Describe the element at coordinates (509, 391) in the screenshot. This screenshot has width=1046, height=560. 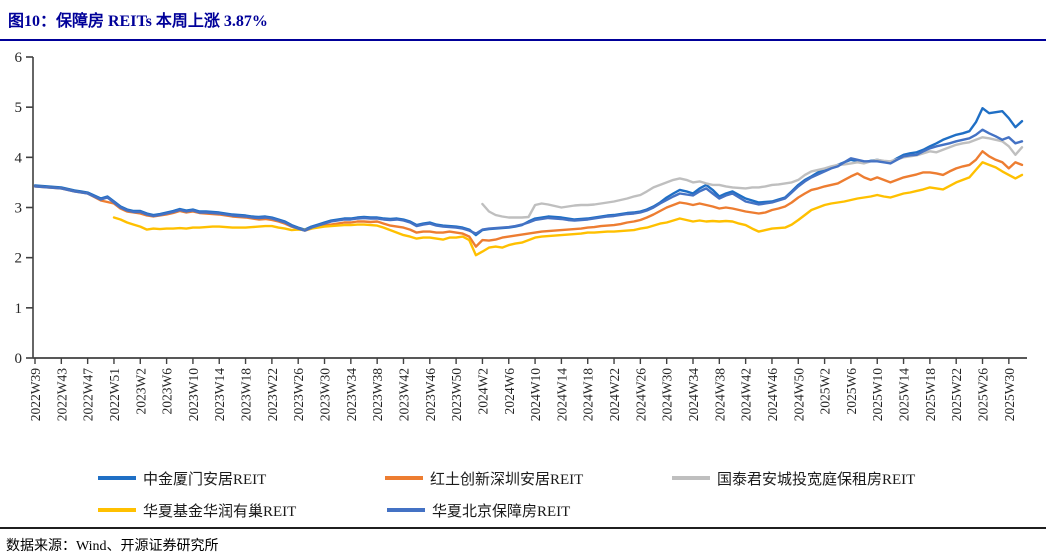
I see `x-axis-tick-label: 2024W6` at that location.